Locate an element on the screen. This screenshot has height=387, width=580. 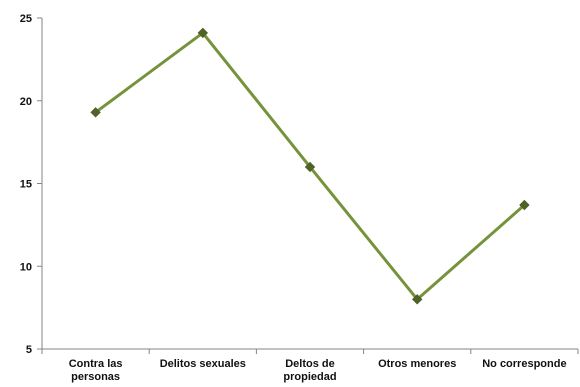
x-category-label: Contra las personas is located at coordinates (96, 370).